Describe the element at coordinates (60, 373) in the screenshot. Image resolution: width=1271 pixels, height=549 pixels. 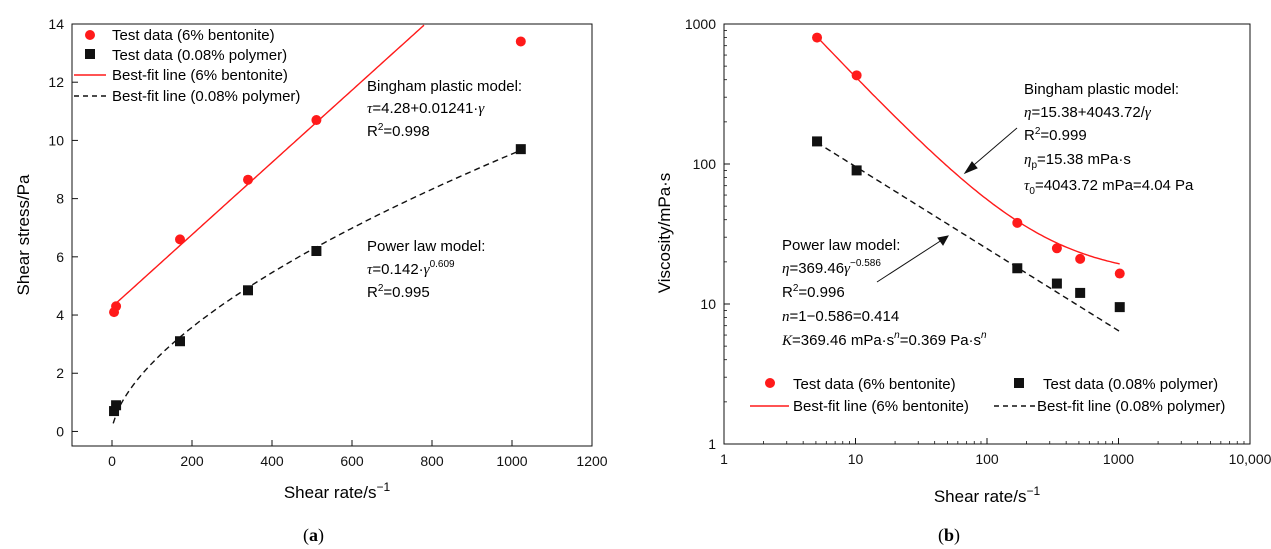
I see `y-tick-label: 2` at that location.